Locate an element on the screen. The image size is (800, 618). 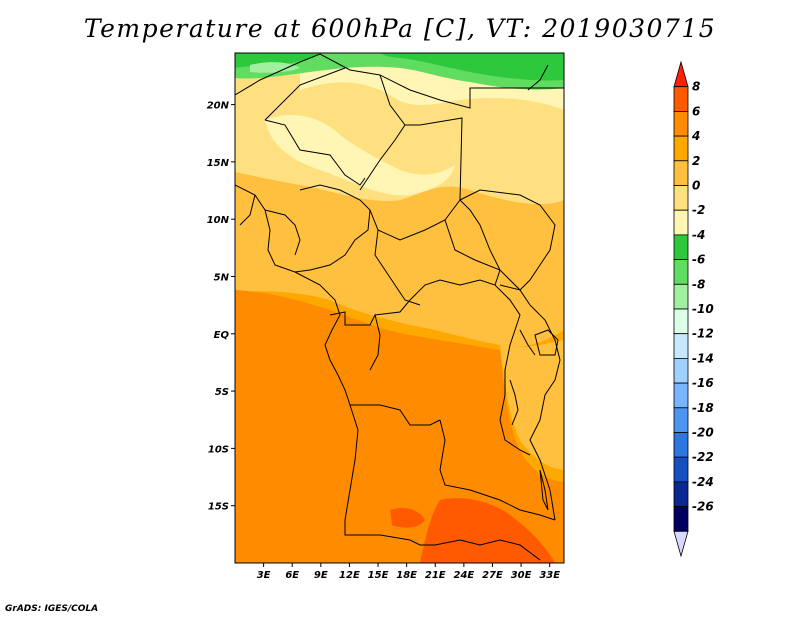
lon-tick-label: 15E is located at coordinates (378, 575).